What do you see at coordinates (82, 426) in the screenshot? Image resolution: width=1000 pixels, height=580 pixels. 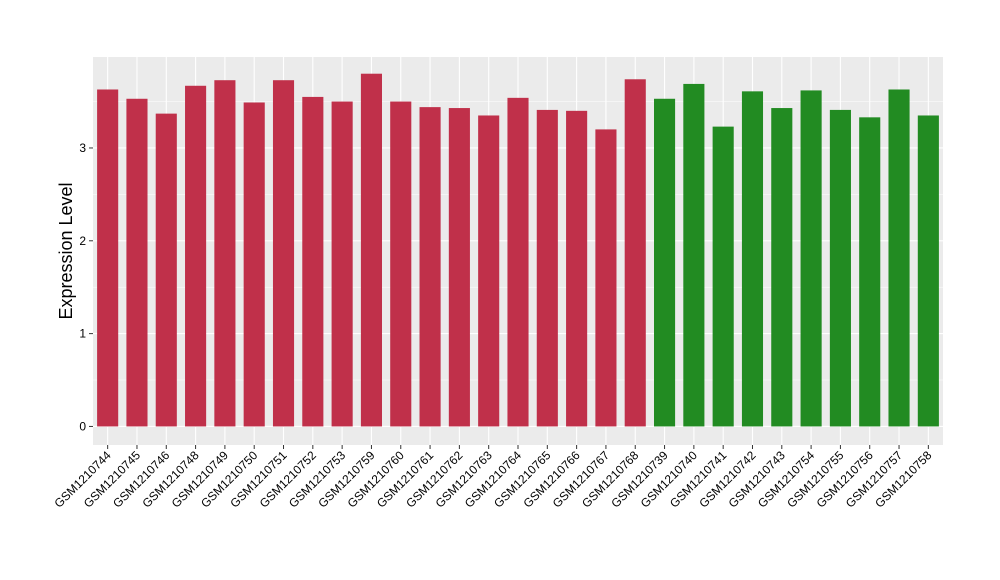 I see `y-tick-label: 0` at bounding box center [82, 426].